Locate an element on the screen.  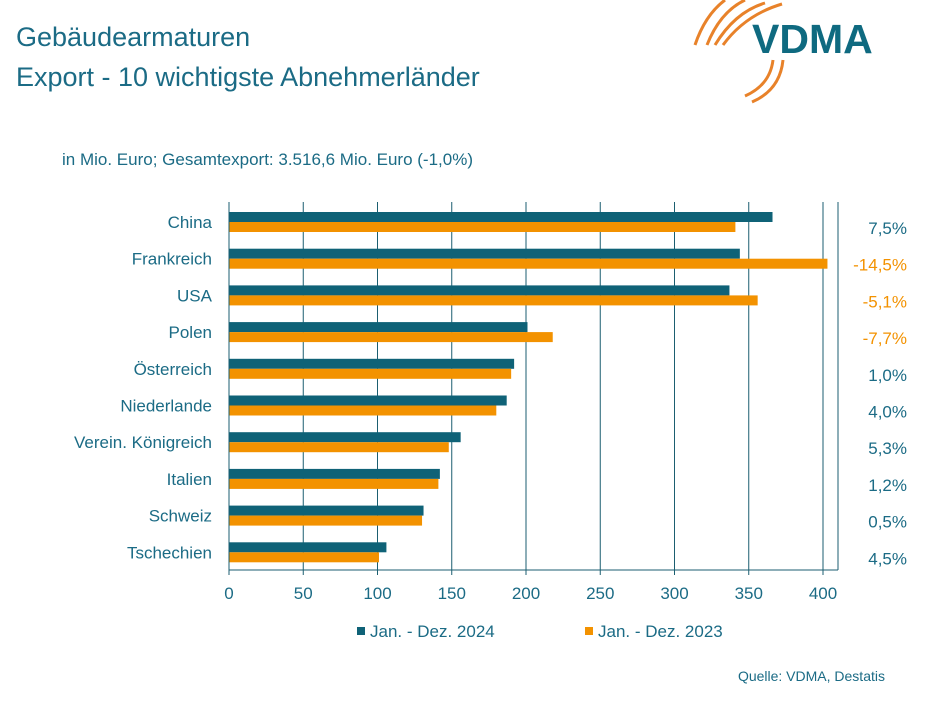
category-label: USA is located at coordinates (195, 295).